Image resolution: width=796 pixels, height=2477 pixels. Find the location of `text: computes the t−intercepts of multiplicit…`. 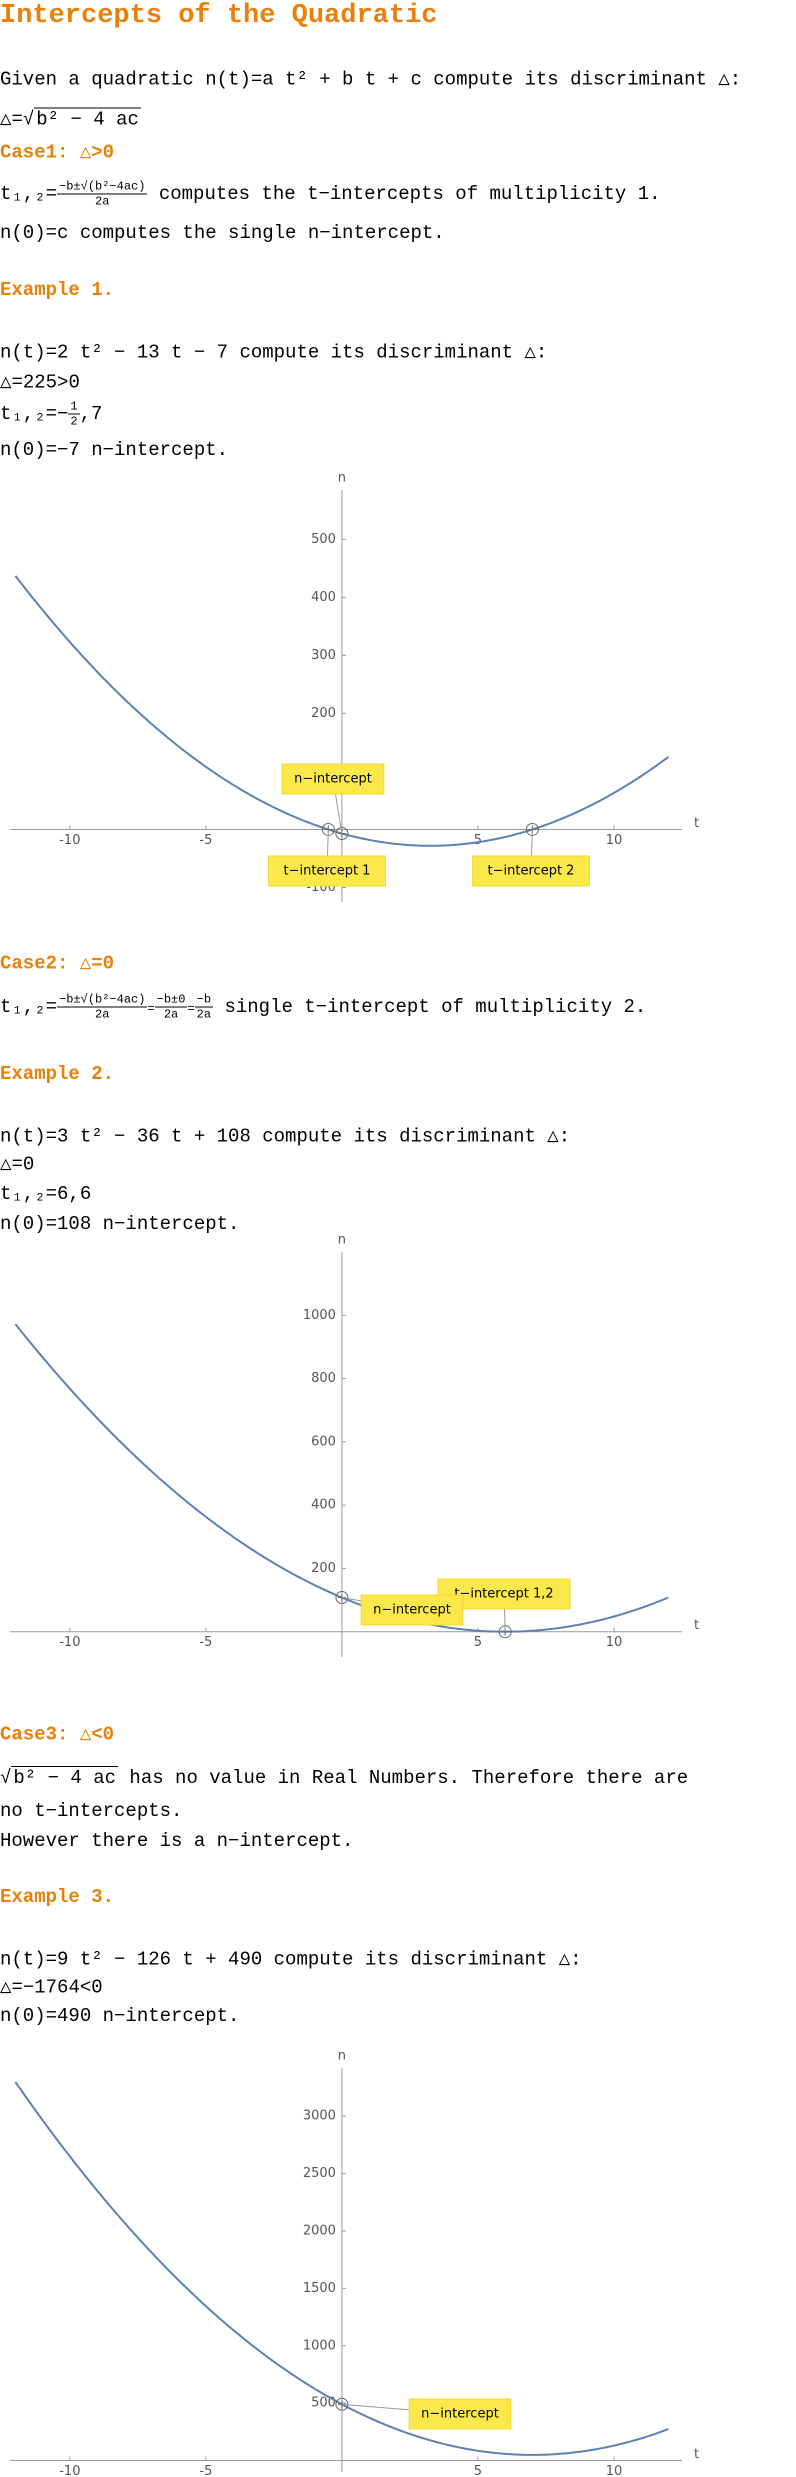

text: computes the t−intercepts of multiplicit… is located at coordinates (404, 194).